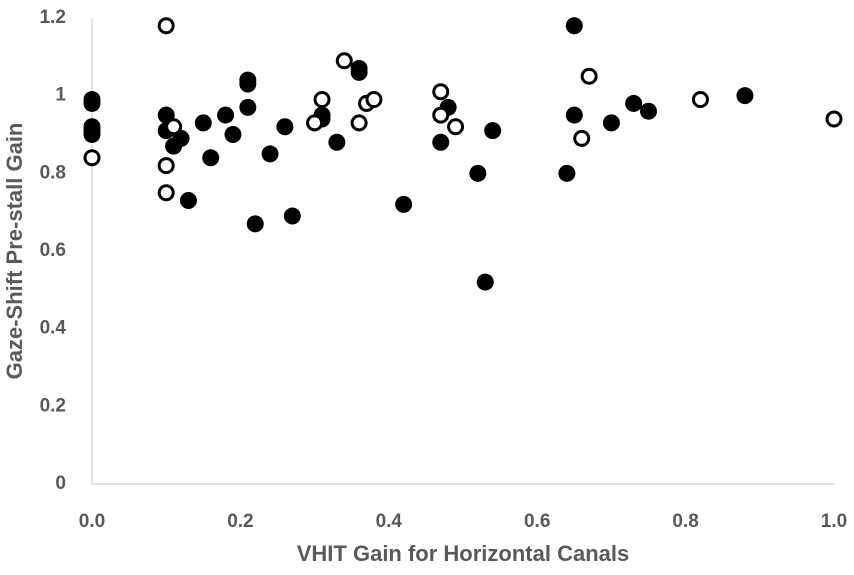 The image size is (854, 575). Describe the element at coordinates (685, 521) in the screenshot. I see `x-tick-label: 0.8` at that location.